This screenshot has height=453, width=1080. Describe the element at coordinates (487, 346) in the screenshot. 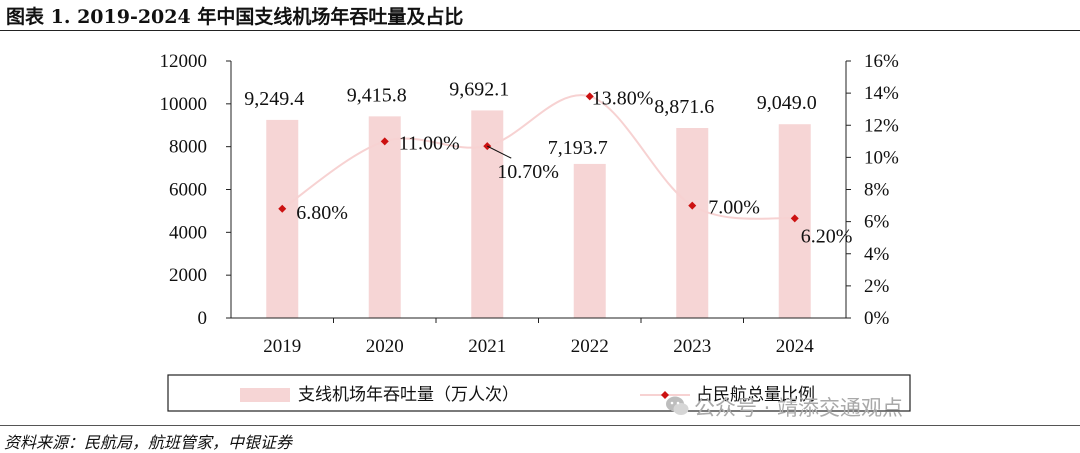

I see `x-tick-label: 2021` at that location.